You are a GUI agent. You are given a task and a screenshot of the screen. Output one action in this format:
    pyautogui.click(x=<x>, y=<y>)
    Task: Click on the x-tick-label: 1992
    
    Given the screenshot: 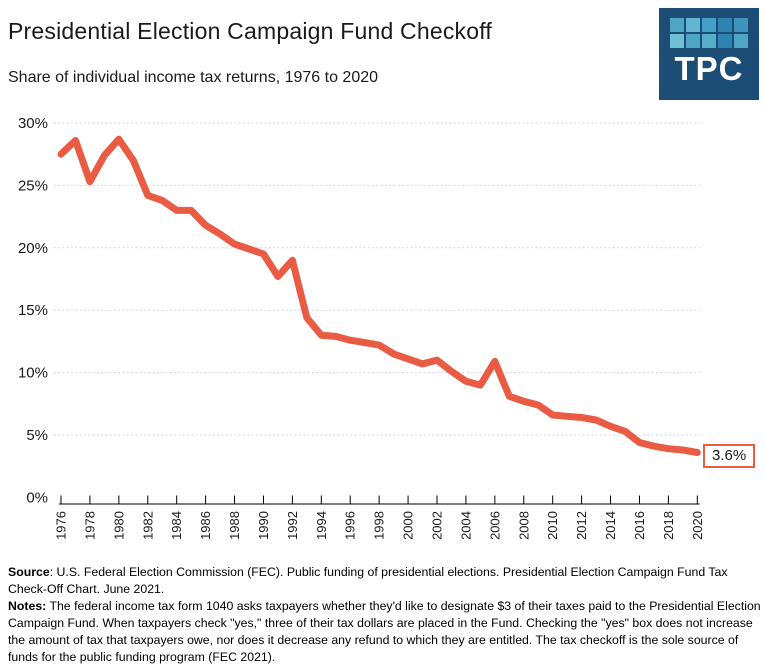 What is the action you would take?
    pyautogui.click(x=292, y=525)
    